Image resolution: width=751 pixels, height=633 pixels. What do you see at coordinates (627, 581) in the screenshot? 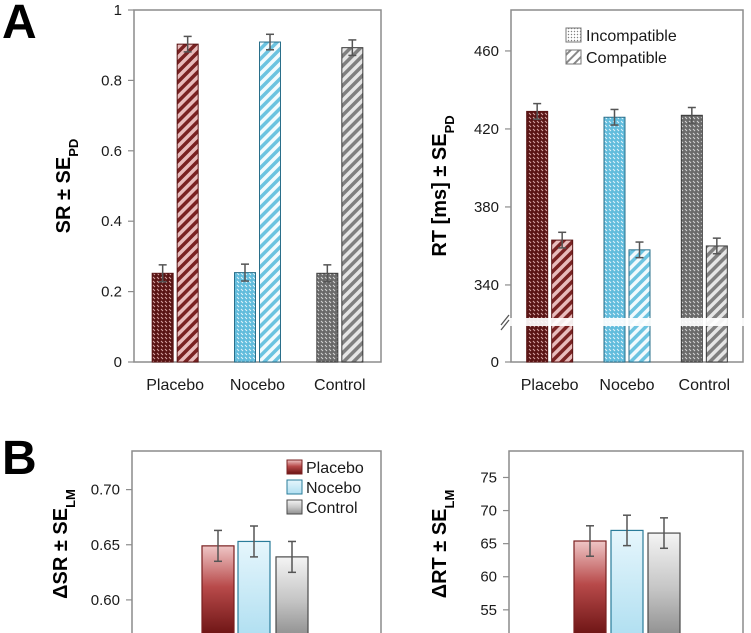
I see `bar-nocebo` at bounding box center [627, 581].